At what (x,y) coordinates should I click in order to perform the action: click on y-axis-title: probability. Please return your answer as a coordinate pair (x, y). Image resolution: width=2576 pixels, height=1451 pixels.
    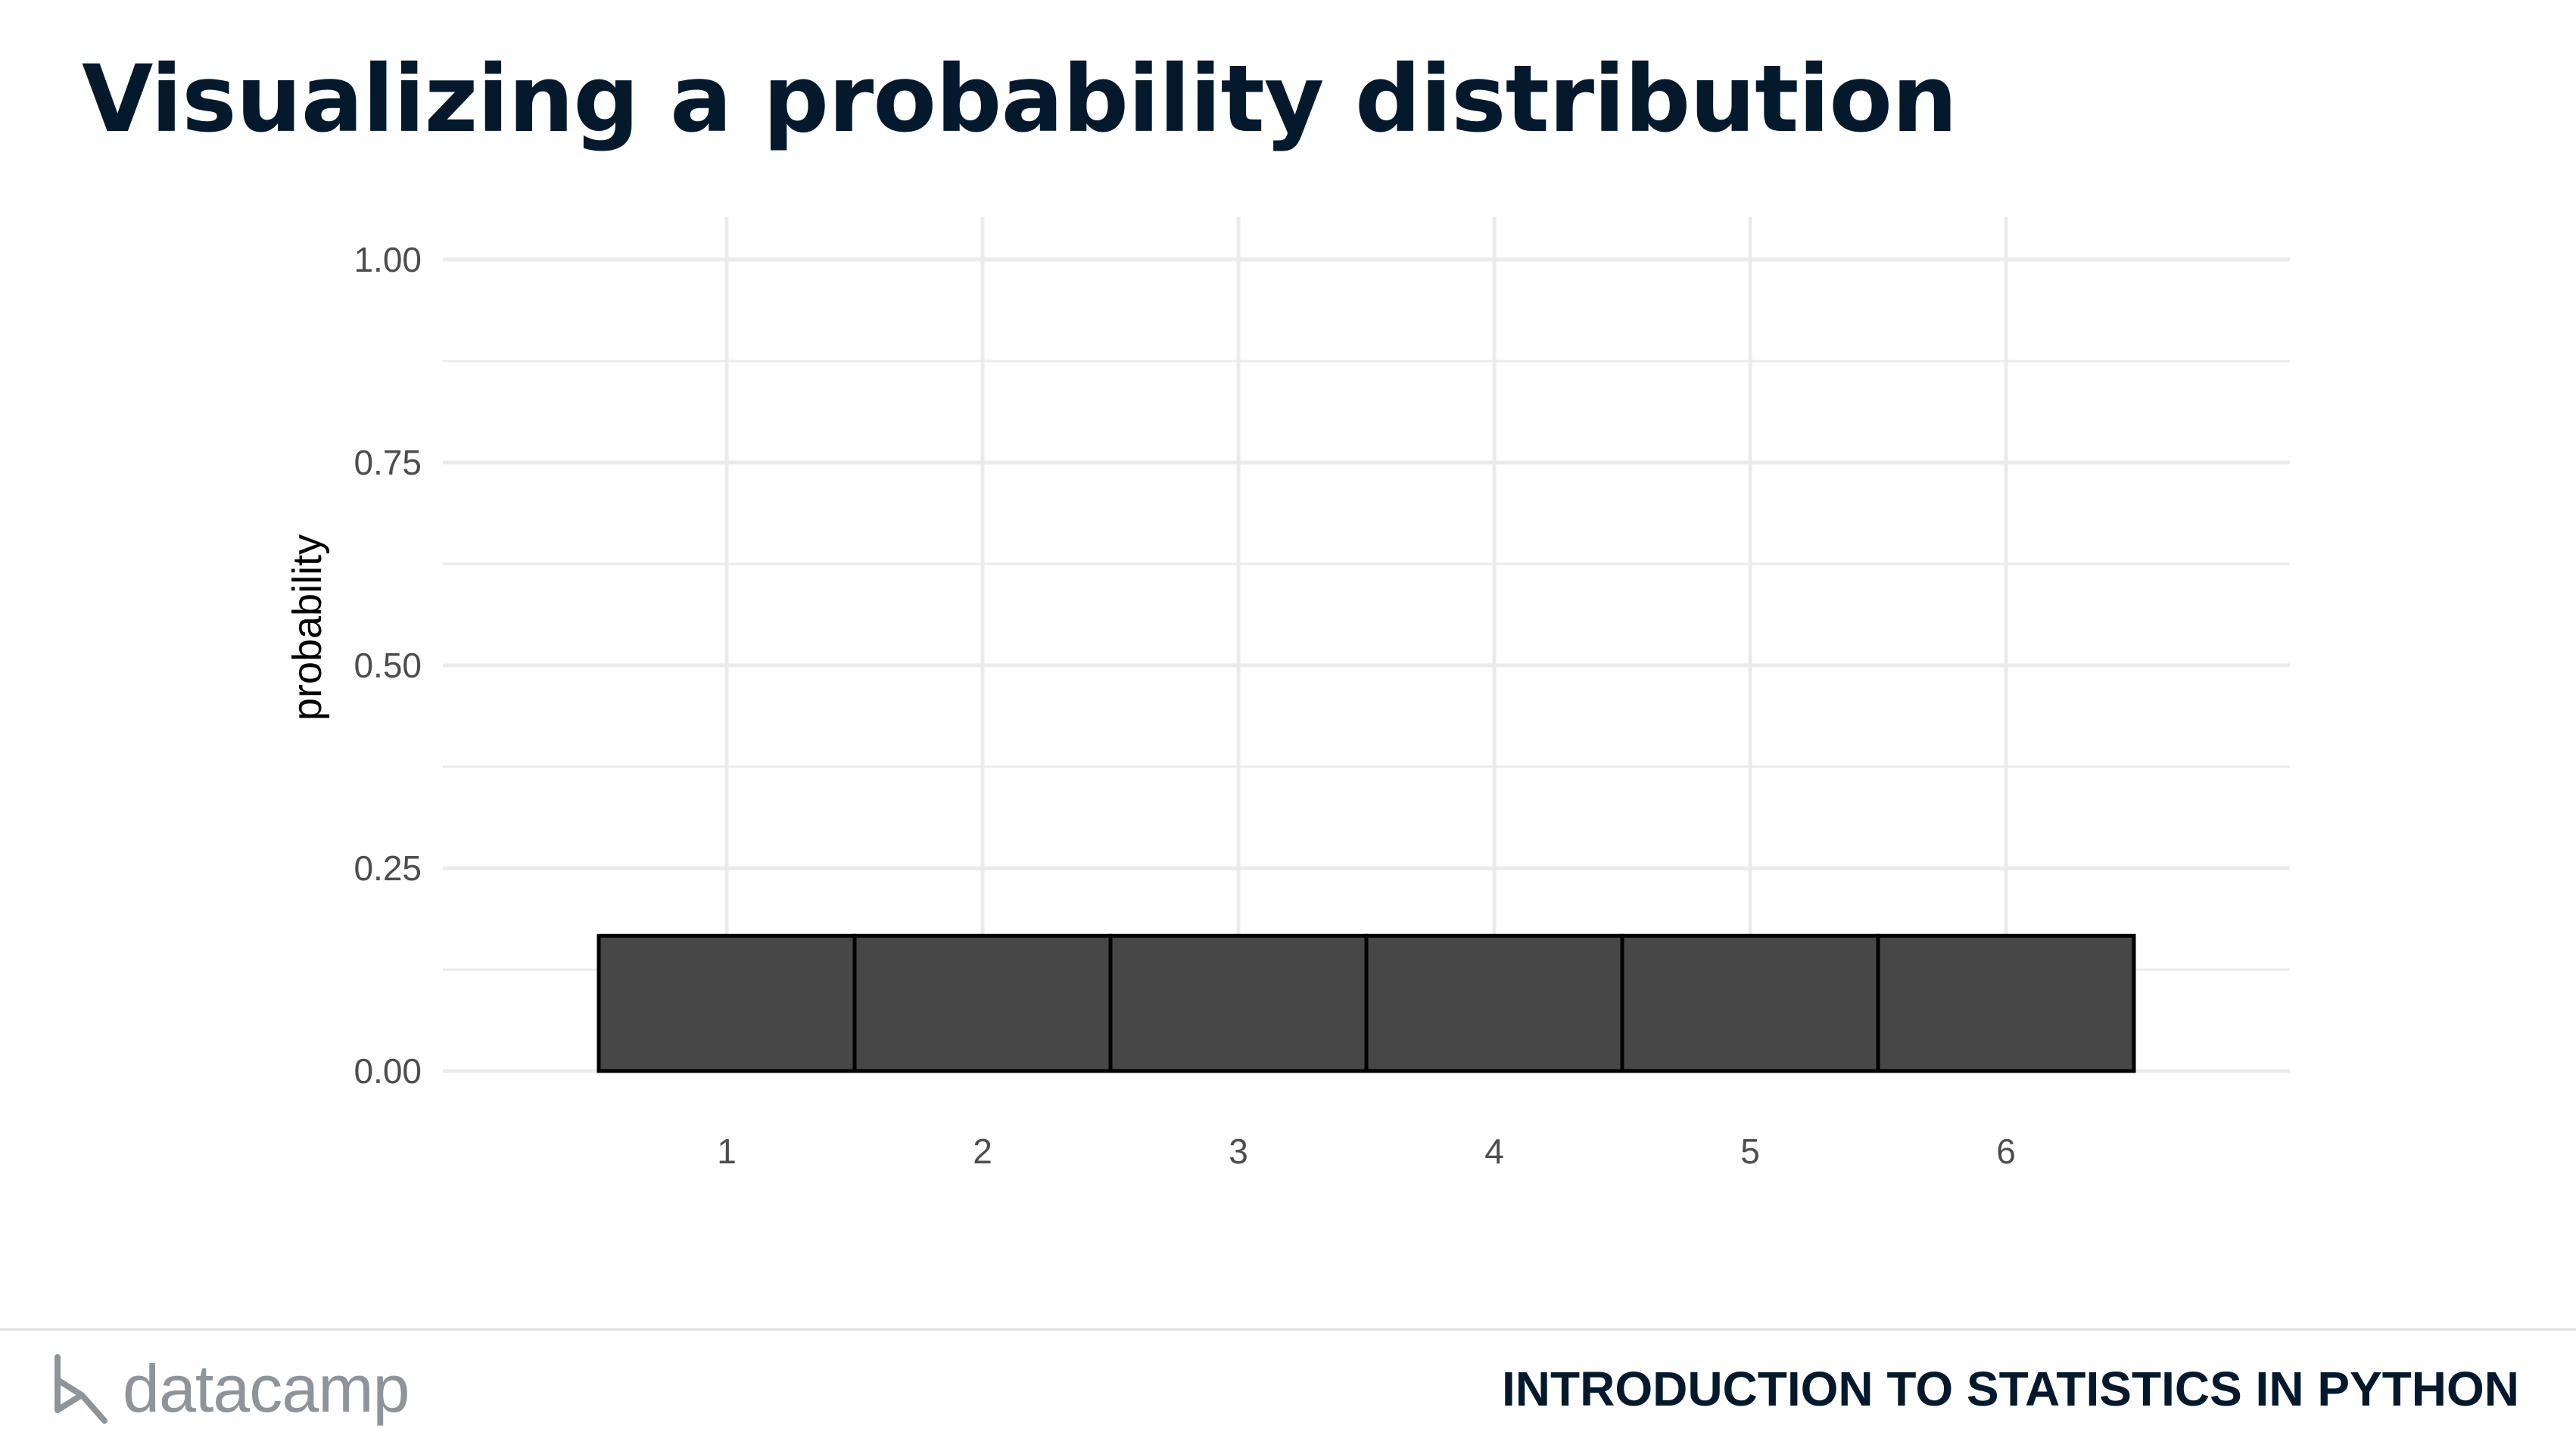
    Looking at the image, I should click on (307, 627).